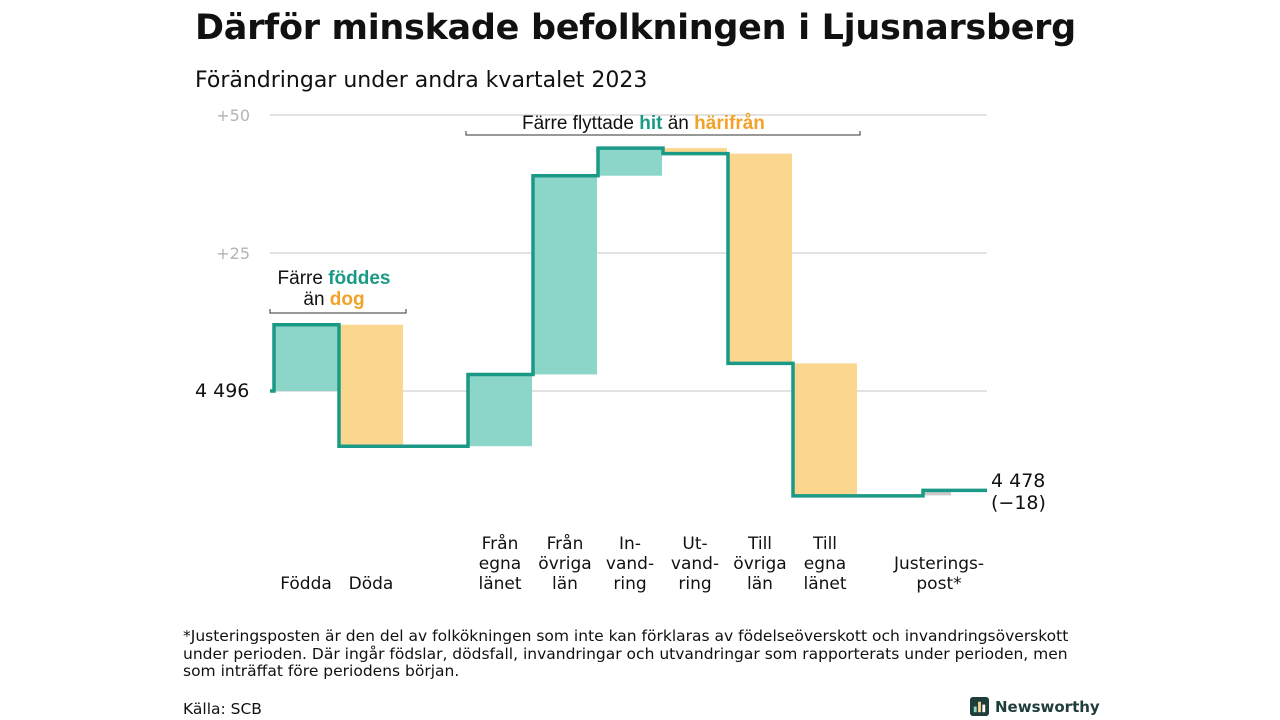  Describe the element at coordinates (581, 123) in the screenshot. I see `moves-annotation-pre: Färre flyttade` at that location.